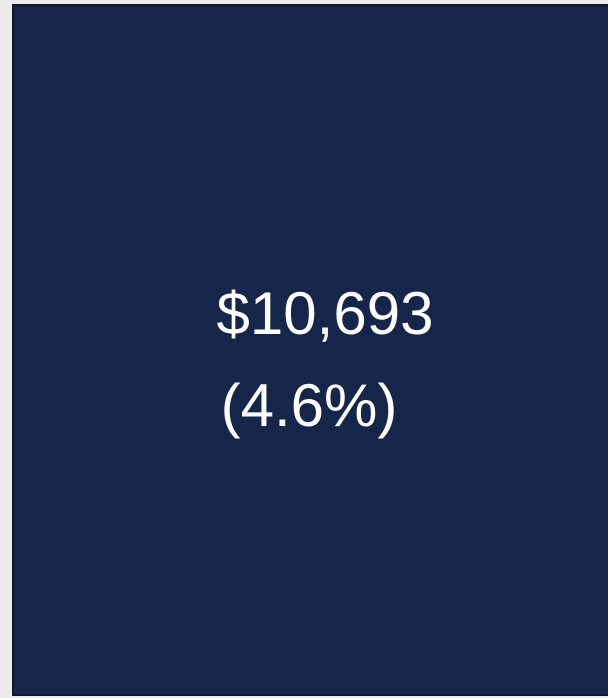  What do you see at coordinates (309, 405) in the screenshot?
I see `share-label: (4.6%)` at bounding box center [309, 405].